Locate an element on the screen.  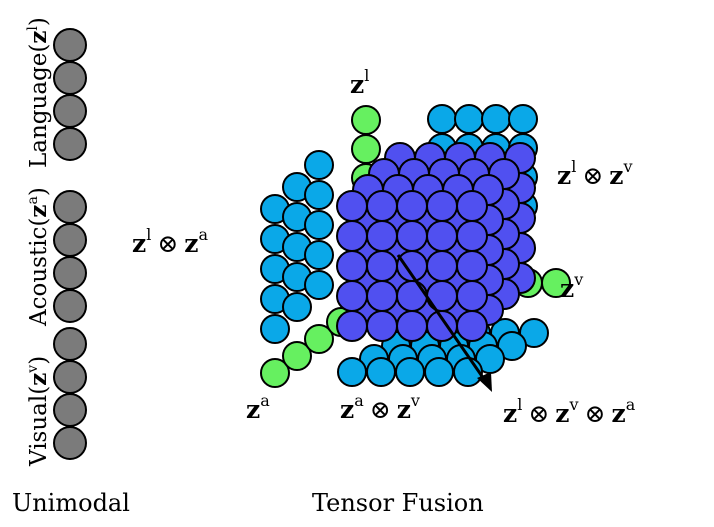
trimodal-arrow is located at coordinates (444, 323).